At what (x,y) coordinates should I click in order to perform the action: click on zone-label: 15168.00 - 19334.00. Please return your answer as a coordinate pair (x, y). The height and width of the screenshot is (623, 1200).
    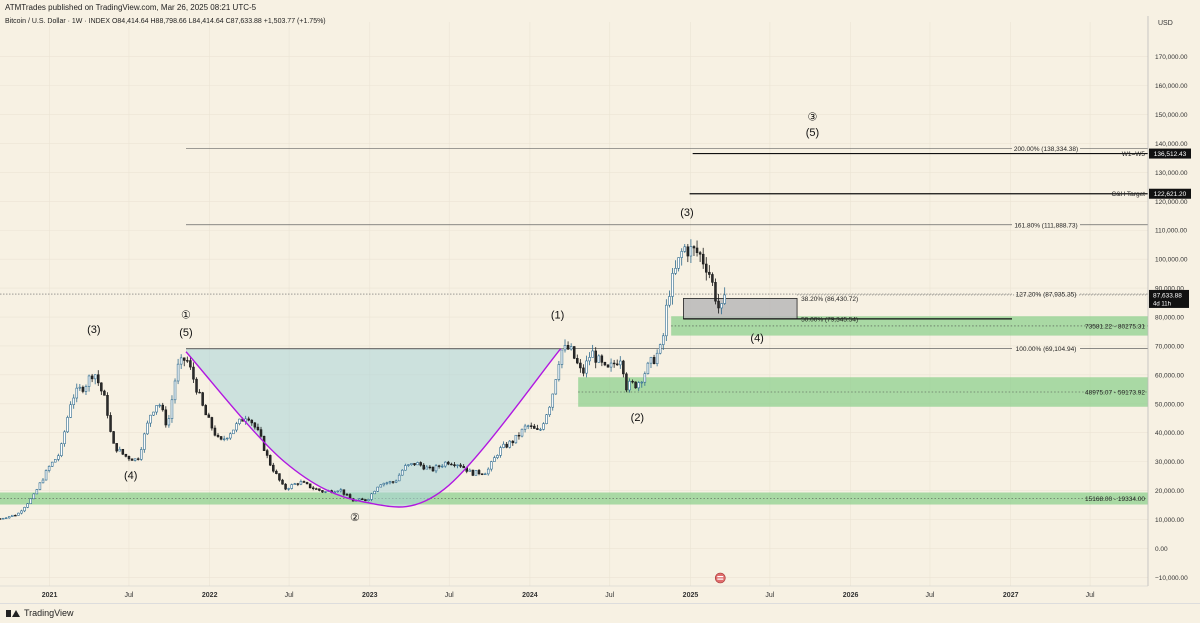
    Looking at the image, I should click on (1115, 499).